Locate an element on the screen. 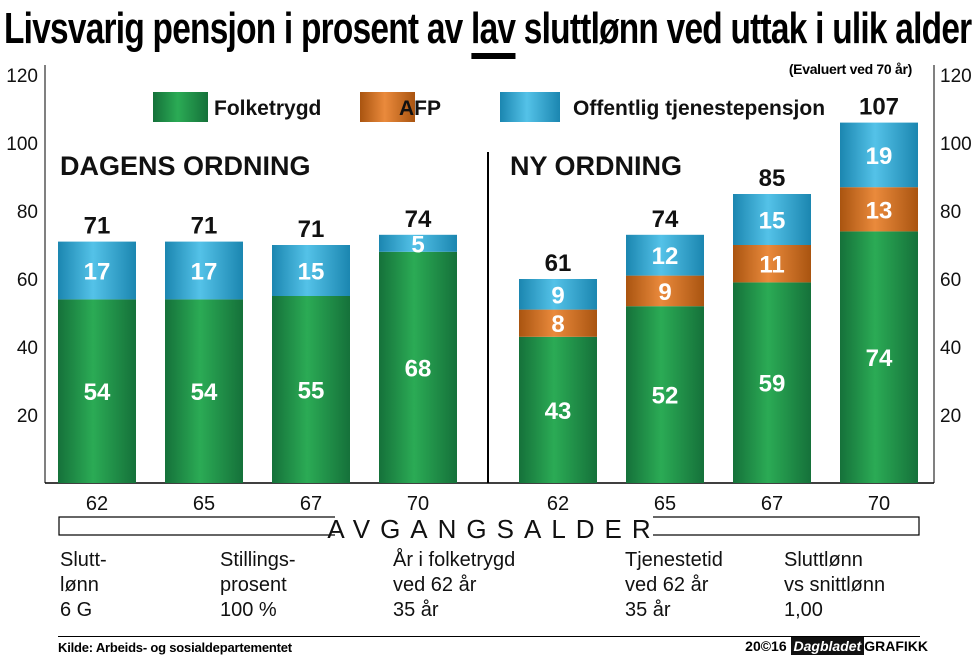 The height and width of the screenshot is (666, 978). parameter-line: År i folketrygd is located at coordinates (454, 560).